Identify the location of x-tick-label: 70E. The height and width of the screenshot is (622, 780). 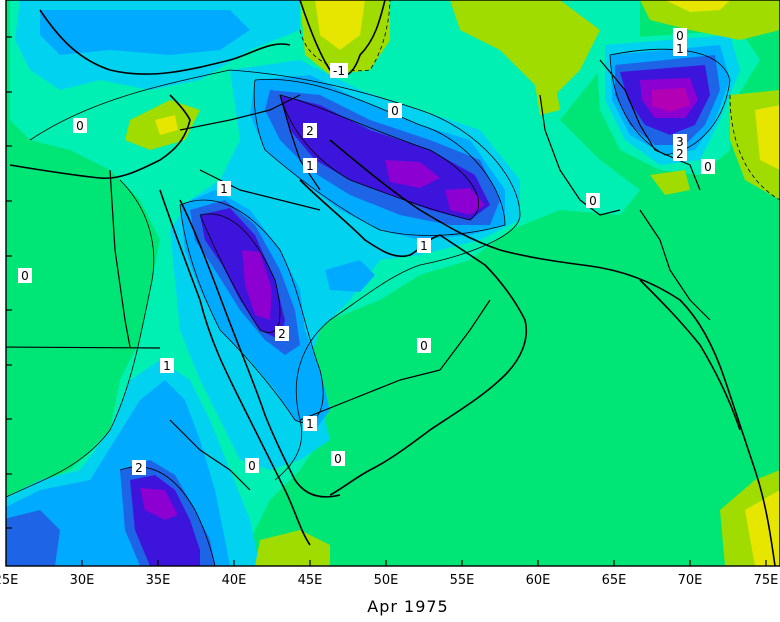
(690, 580).